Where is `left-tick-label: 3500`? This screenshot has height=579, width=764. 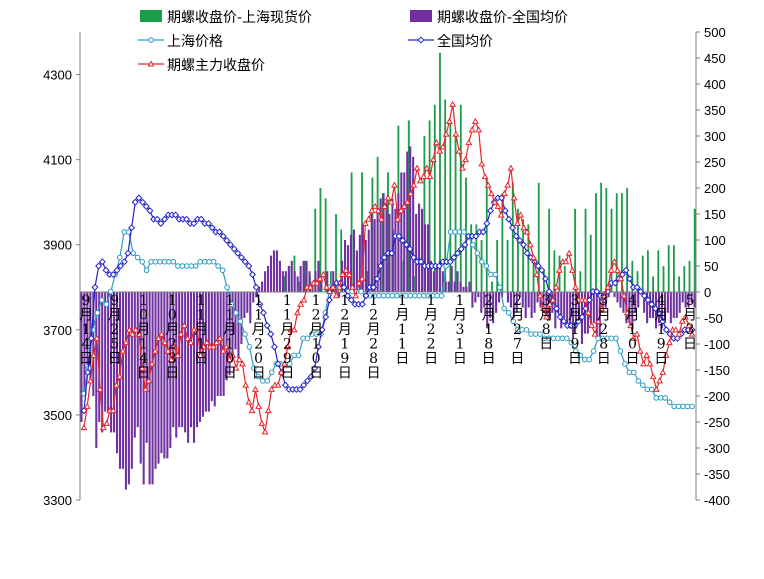 left-tick-label: 3500 is located at coordinates (57, 415).